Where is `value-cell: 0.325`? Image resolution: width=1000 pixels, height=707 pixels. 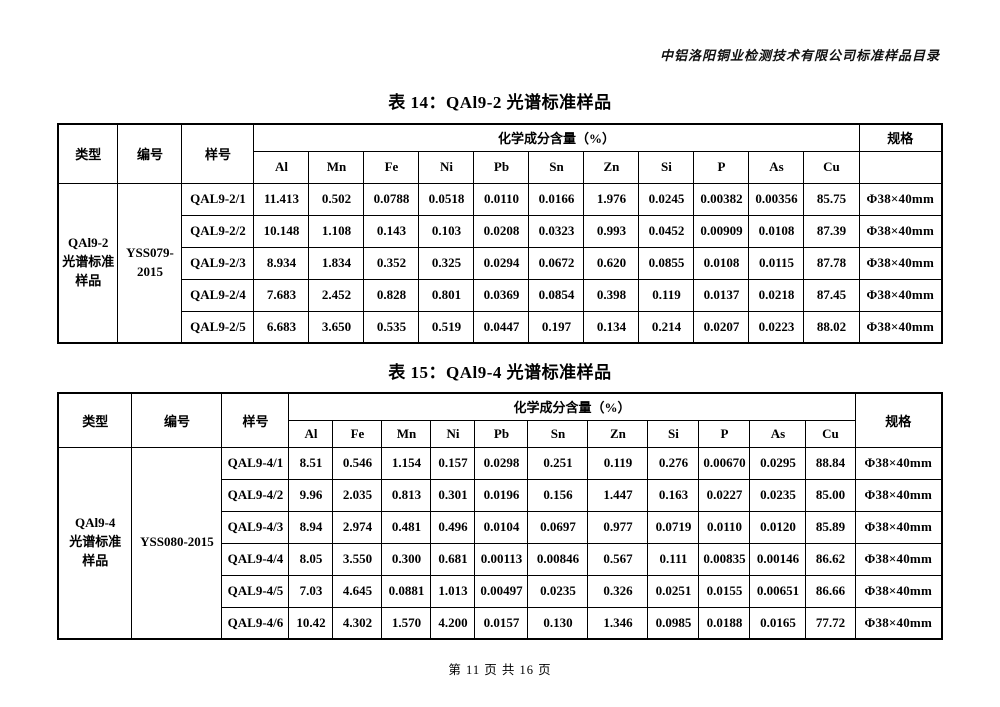 value-cell: 0.325 is located at coordinates (446, 263).